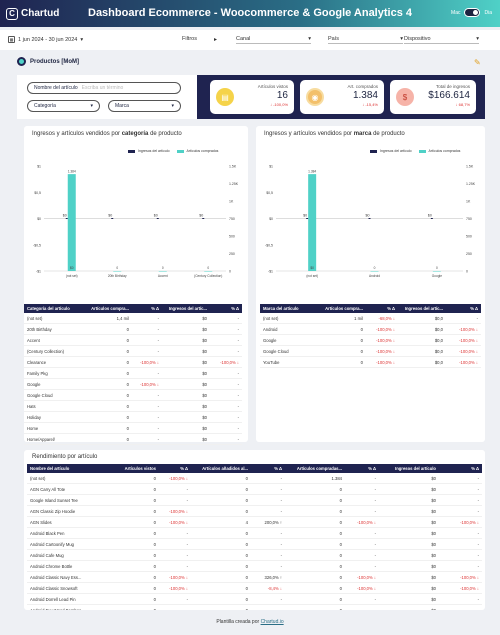 The width and height of the screenshot is (500, 635). What do you see at coordinates (254, 478) in the screenshot?
I see `table-row: (not set) 0 -100,0% ↓ 0 - 1.384 - $0 -` at bounding box center [254, 478].